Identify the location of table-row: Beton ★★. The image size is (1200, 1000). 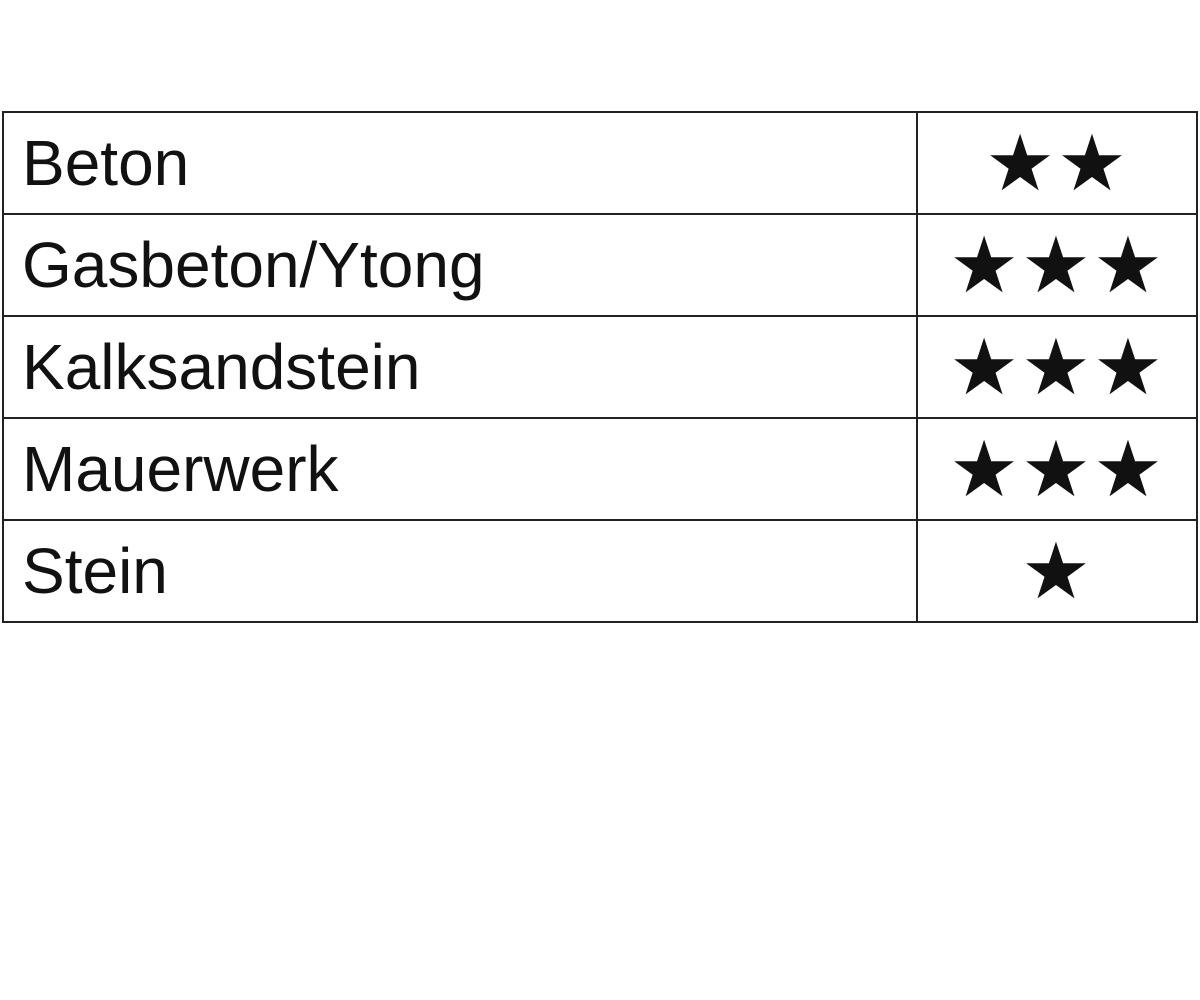
(600, 163).